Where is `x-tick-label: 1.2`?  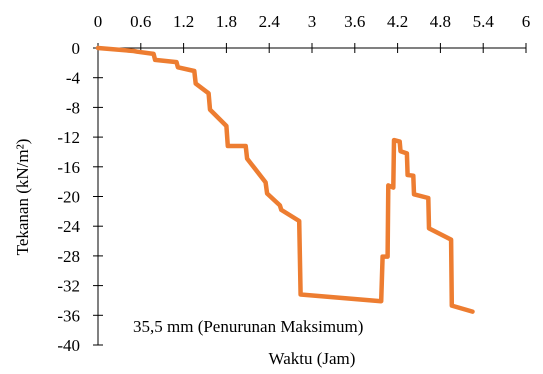
x-tick-label: 1.2 is located at coordinates (183, 21).